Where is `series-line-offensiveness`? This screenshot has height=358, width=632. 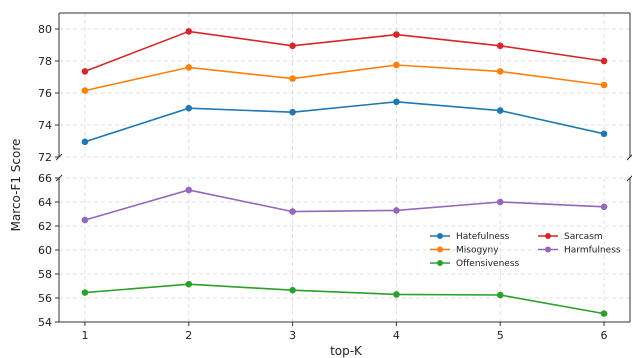
series-line-offensiveness is located at coordinates (344, 299).